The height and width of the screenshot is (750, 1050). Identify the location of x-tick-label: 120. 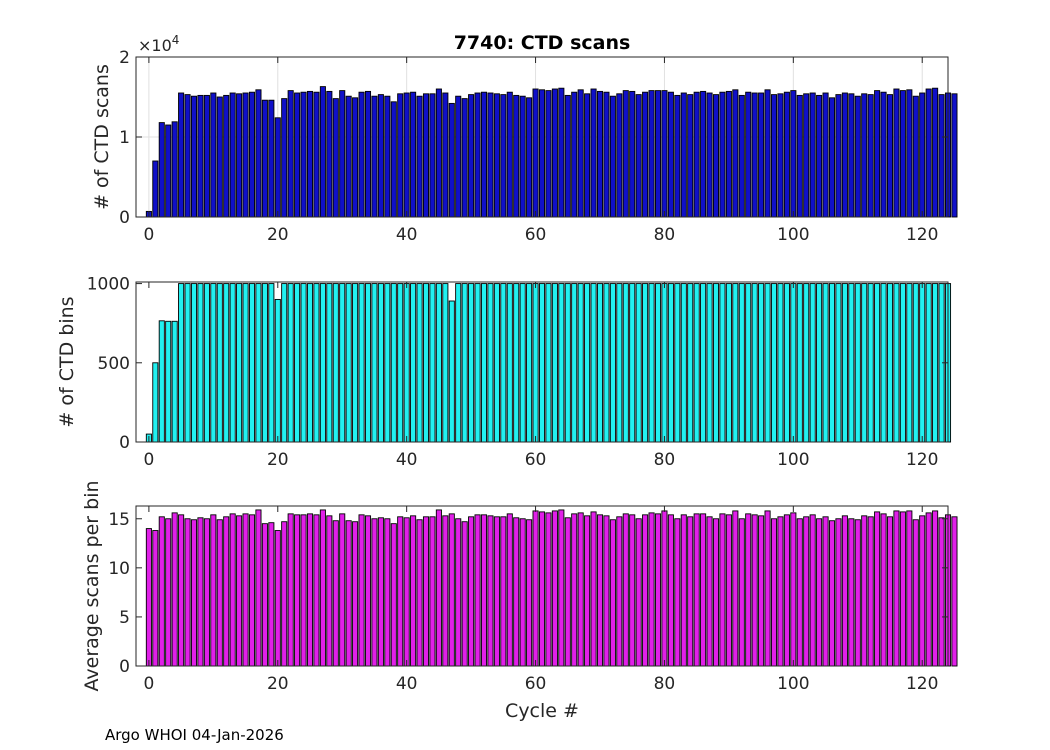
(922, 235).